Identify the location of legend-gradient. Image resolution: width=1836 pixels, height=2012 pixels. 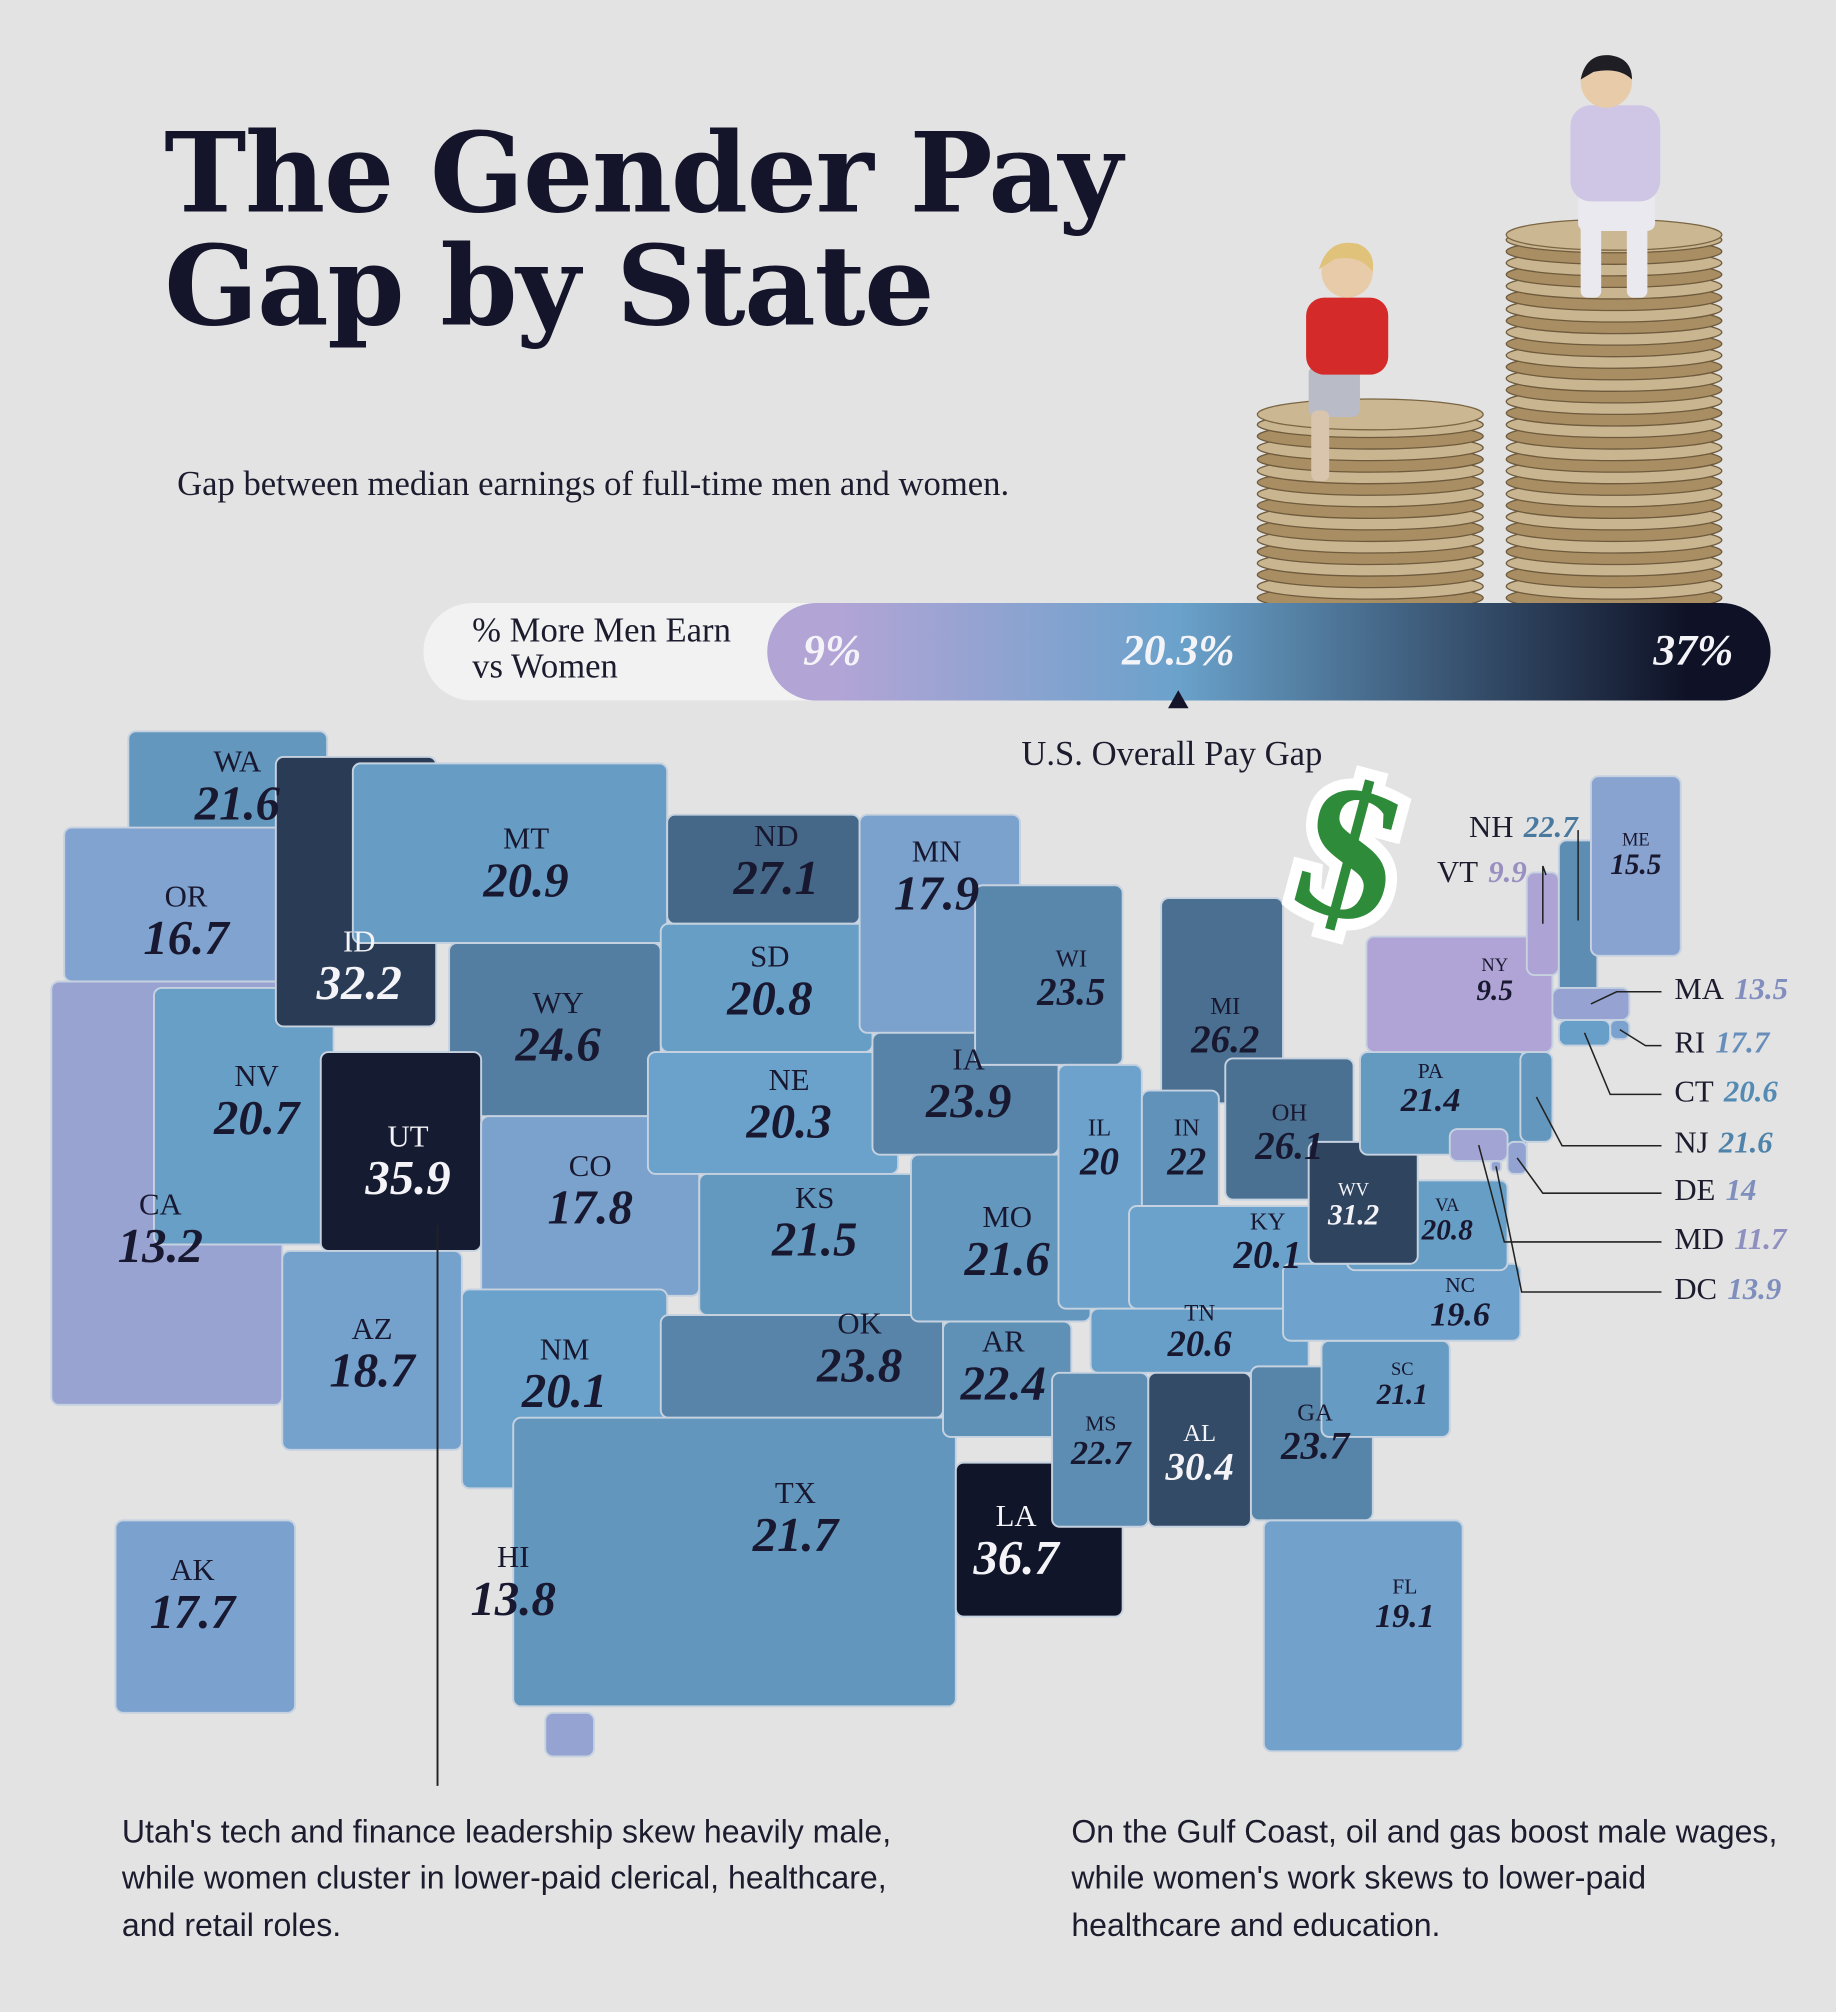
(1269, 652).